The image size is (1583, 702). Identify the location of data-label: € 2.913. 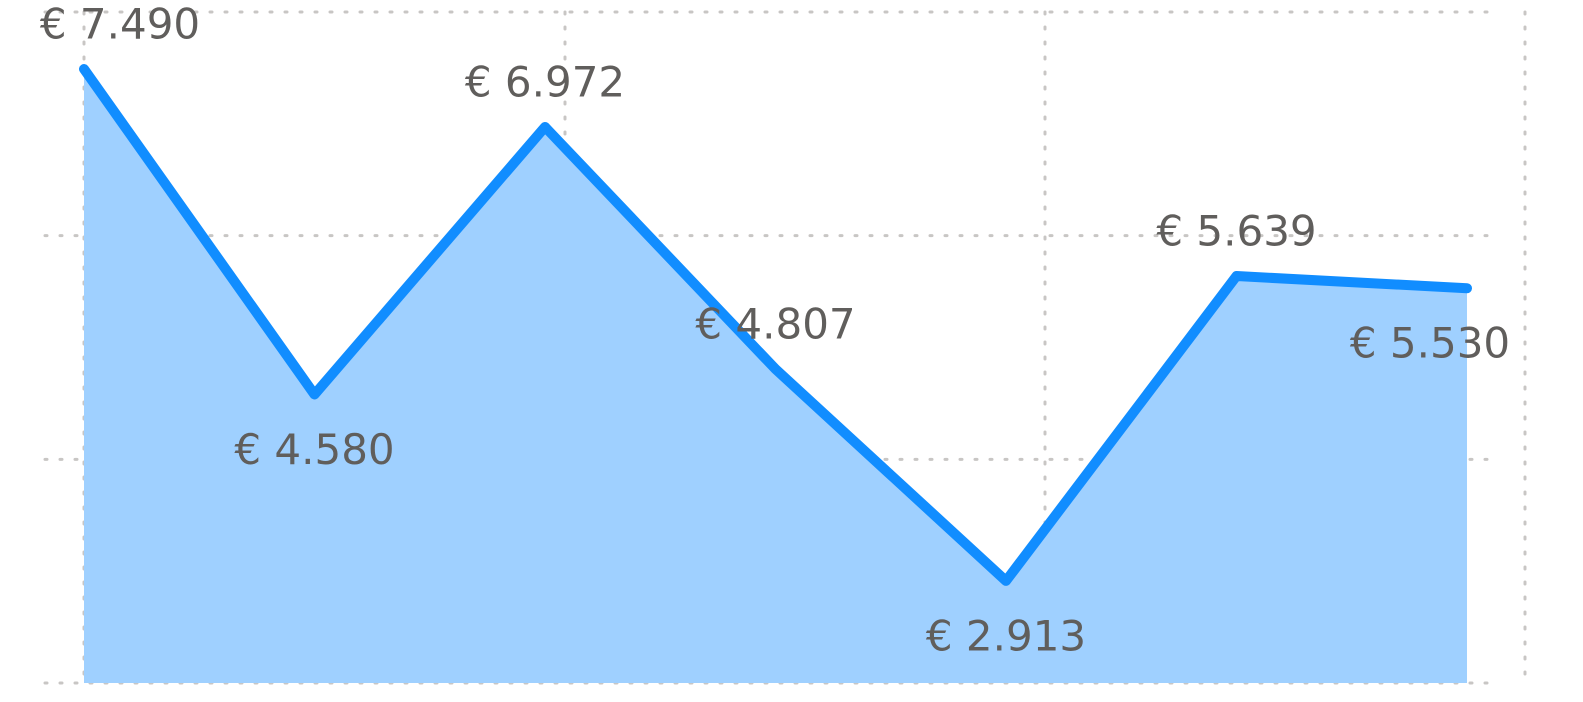
(1006, 635).